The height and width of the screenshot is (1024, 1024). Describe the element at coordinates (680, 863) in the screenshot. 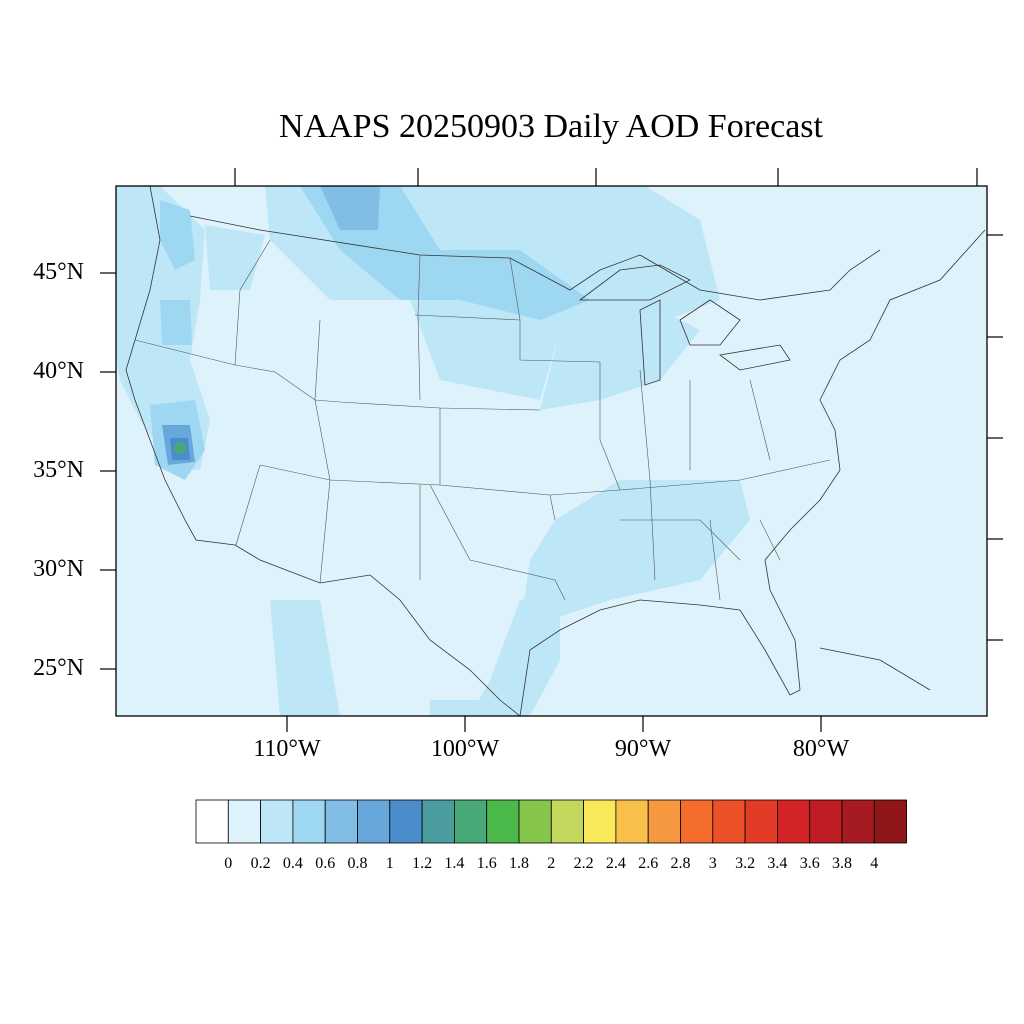

I see `colorbar-label: 2.8` at that location.